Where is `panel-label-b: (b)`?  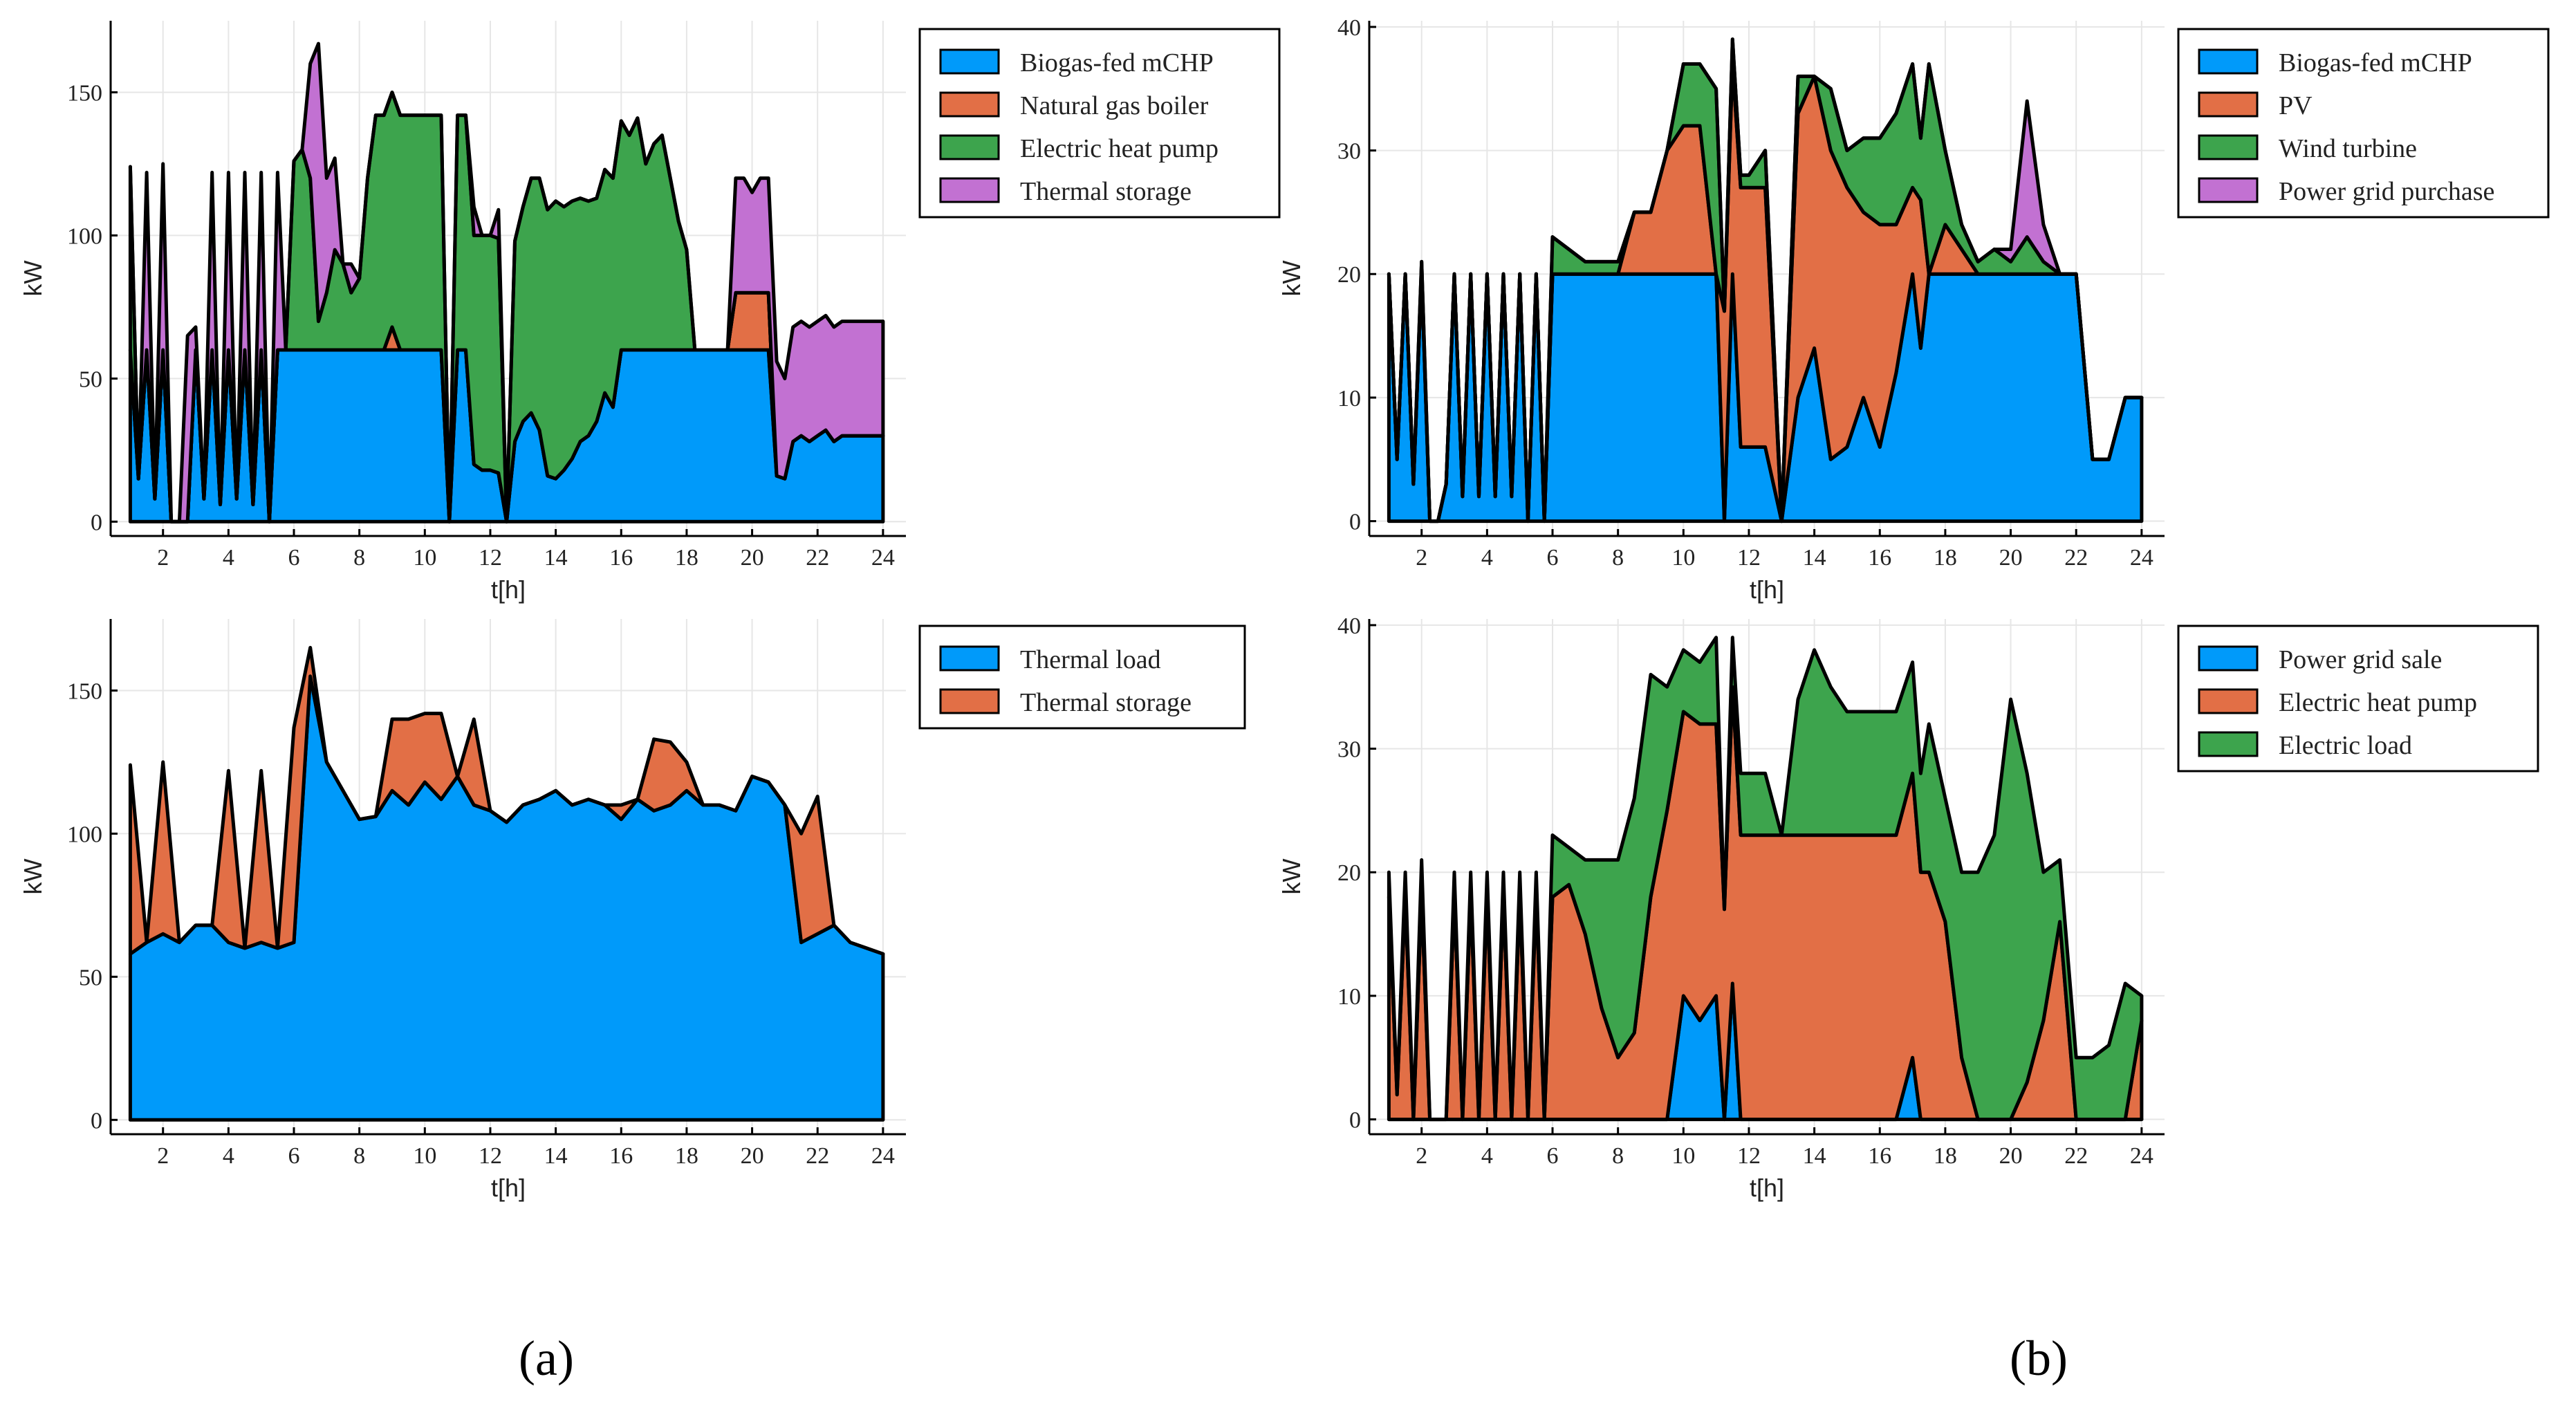
panel-label-b: (b) is located at coordinates (2039, 1358).